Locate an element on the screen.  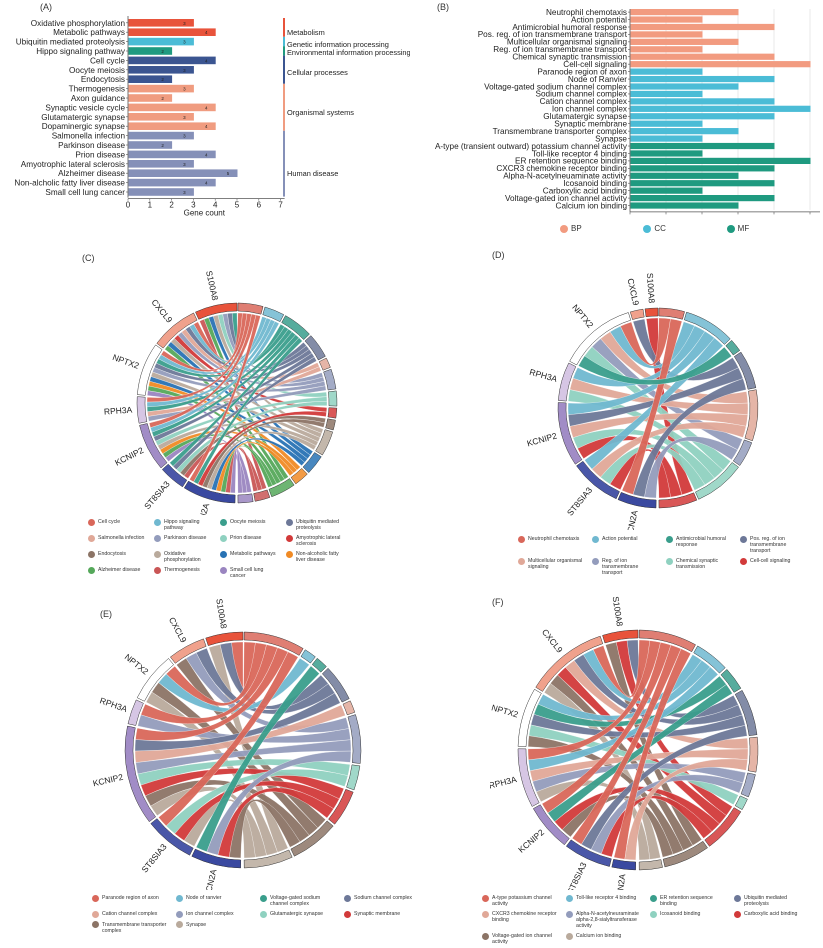
legend-label: BP is located at coordinates (576, 228).